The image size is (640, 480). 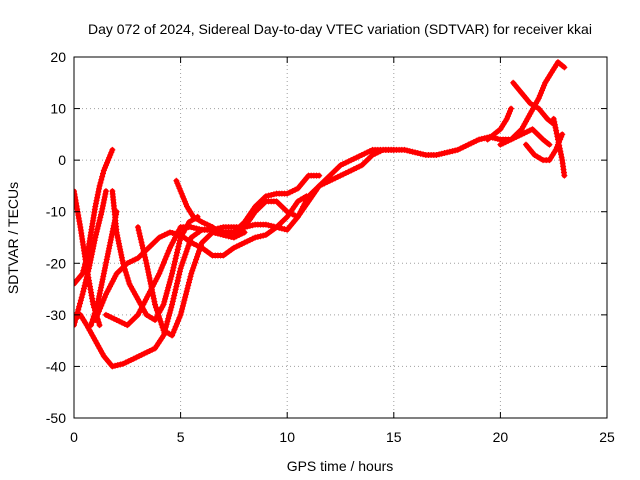 What do you see at coordinates (95, 216) in the screenshot?
I see `series-arc2` at bounding box center [95, 216].